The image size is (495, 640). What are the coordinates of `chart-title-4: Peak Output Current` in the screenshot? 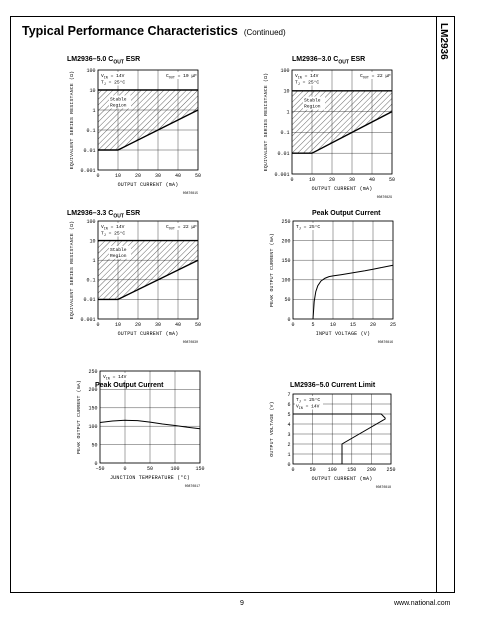 It's located at (346, 213).